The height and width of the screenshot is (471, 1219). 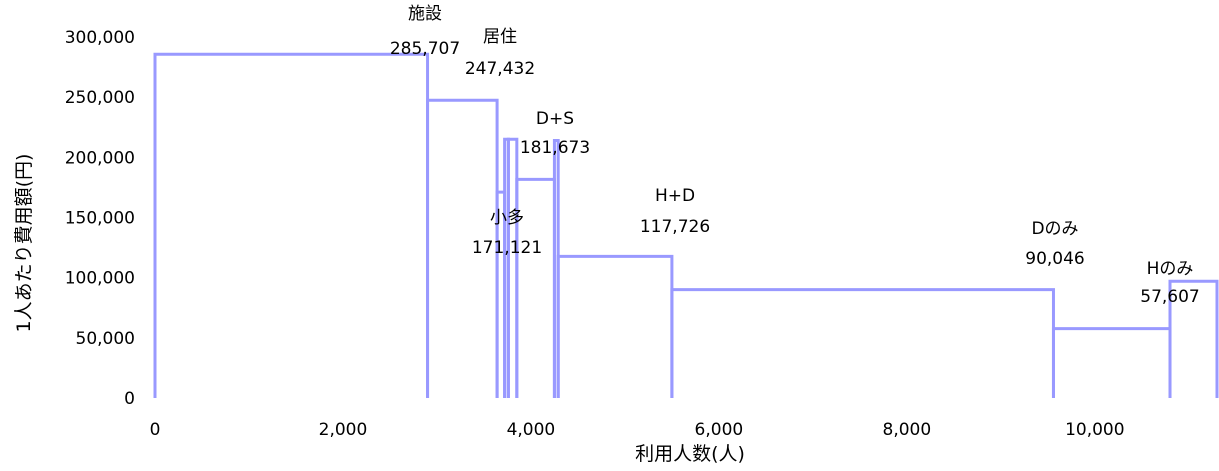 What do you see at coordinates (500, 37) in the screenshot?
I see `annotation-name: 居住` at bounding box center [500, 37].